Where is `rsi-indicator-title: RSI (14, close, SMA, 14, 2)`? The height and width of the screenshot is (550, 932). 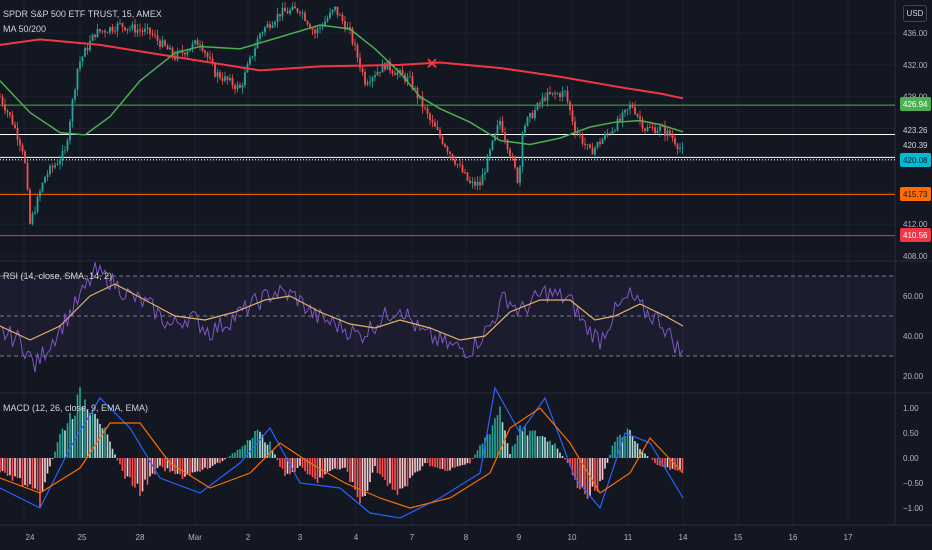
rsi-indicator-title: RSI (14, close, SMA, 14, 2) is located at coordinates (58, 276).